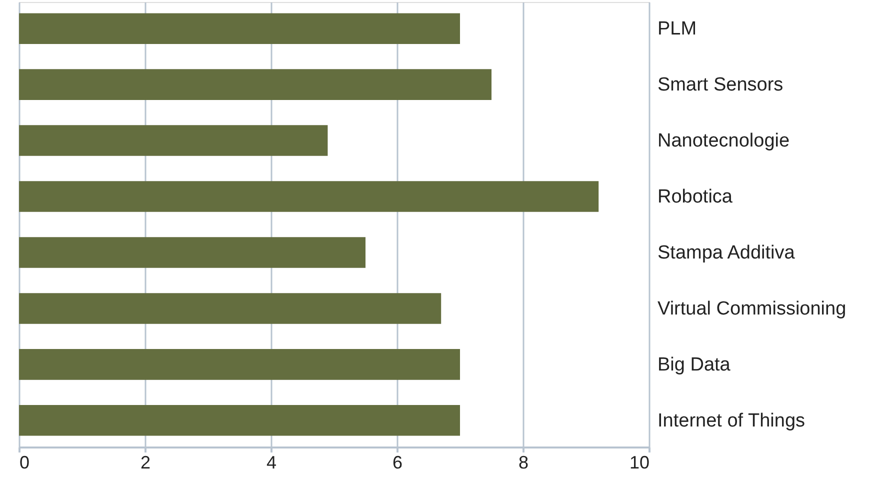 The height and width of the screenshot is (485, 878). What do you see at coordinates (145, 462) in the screenshot?
I see `x-tick-label: 2` at bounding box center [145, 462].